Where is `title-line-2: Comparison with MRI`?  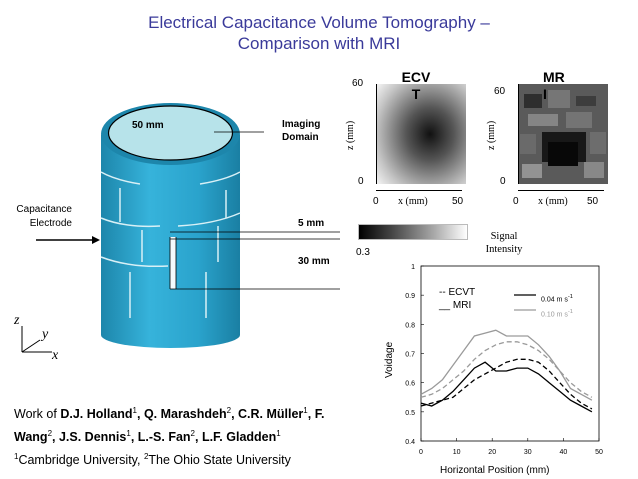 title-line-2: Comparison with MRI is located at coordinates (319, 43).